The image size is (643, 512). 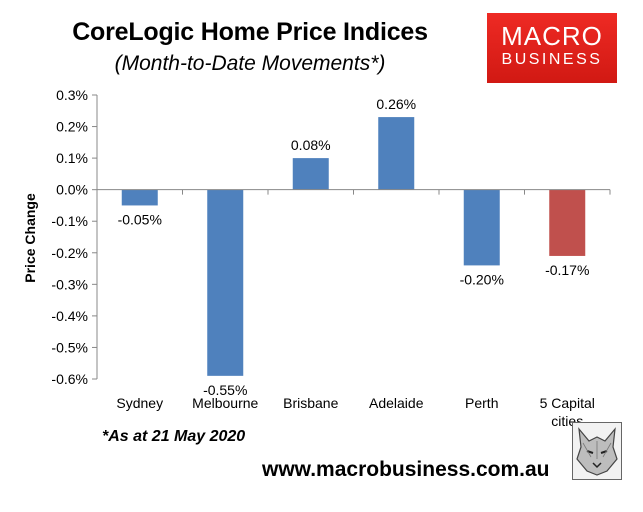 What do you see at coordinates (567, 270) in the screenshot?
I see `data-label: -0.17%` at bounding box center [567, 270].